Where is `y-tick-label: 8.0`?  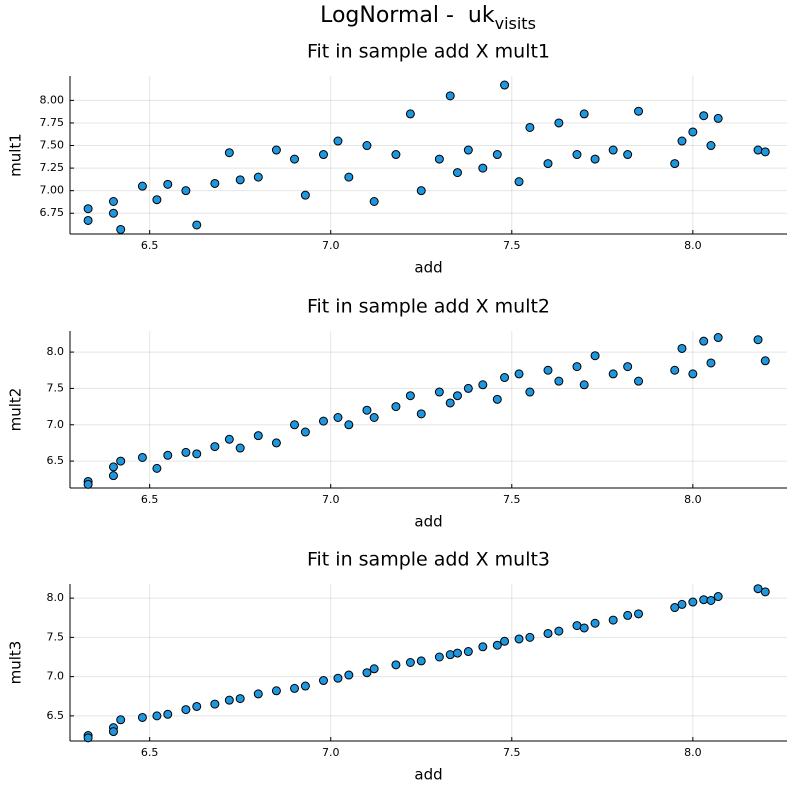
y-tick-label: 8.0 is located at coordinates (56, 351).